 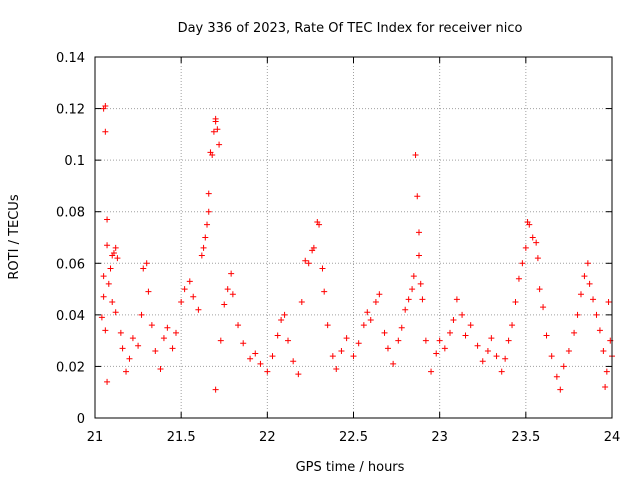 I want to click on x-tick-label: 21.5, so click(x=181, y=437).